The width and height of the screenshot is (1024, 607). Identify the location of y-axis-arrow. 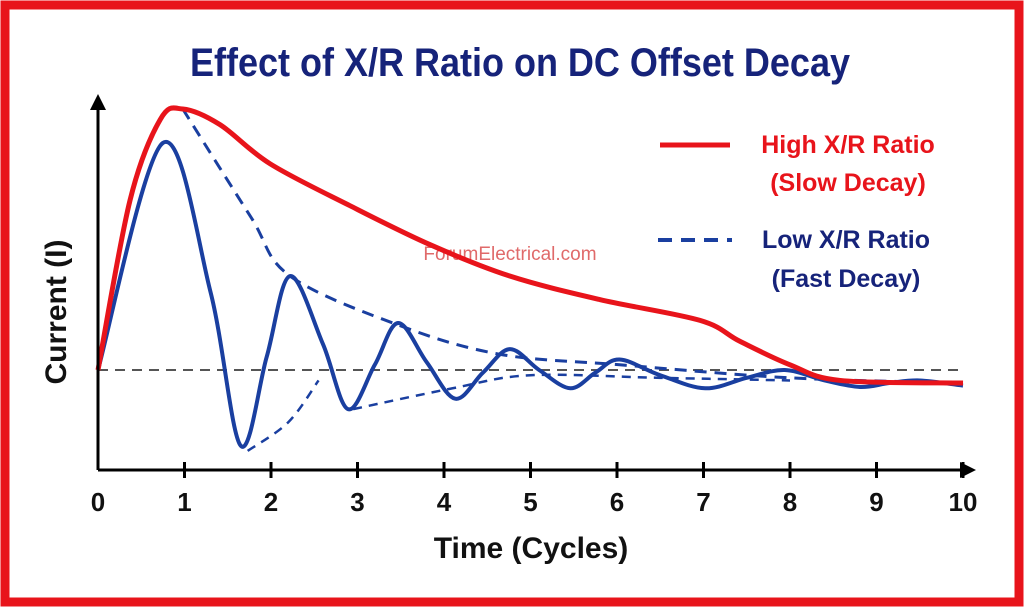
(98, 102).